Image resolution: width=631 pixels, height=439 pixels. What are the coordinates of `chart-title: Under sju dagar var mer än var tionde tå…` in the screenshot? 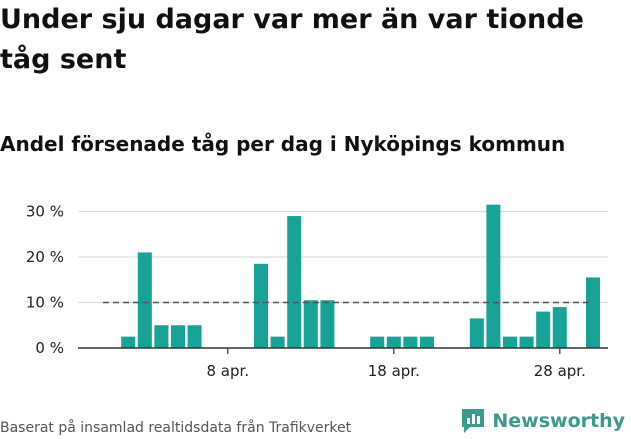 It's located at (292, 39).